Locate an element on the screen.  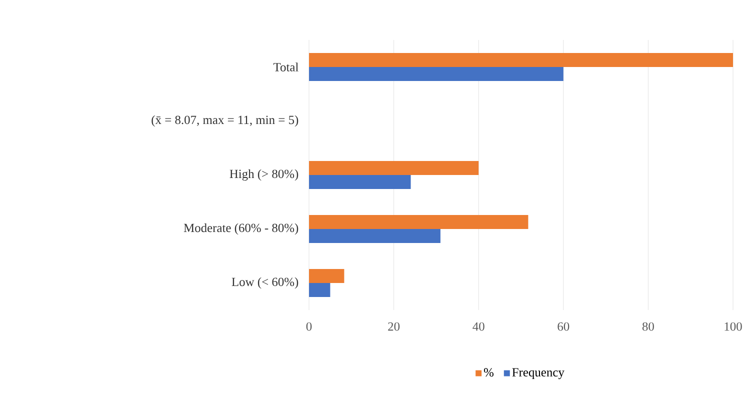
y-tick-label: Total is located at coordinates (285, 67).